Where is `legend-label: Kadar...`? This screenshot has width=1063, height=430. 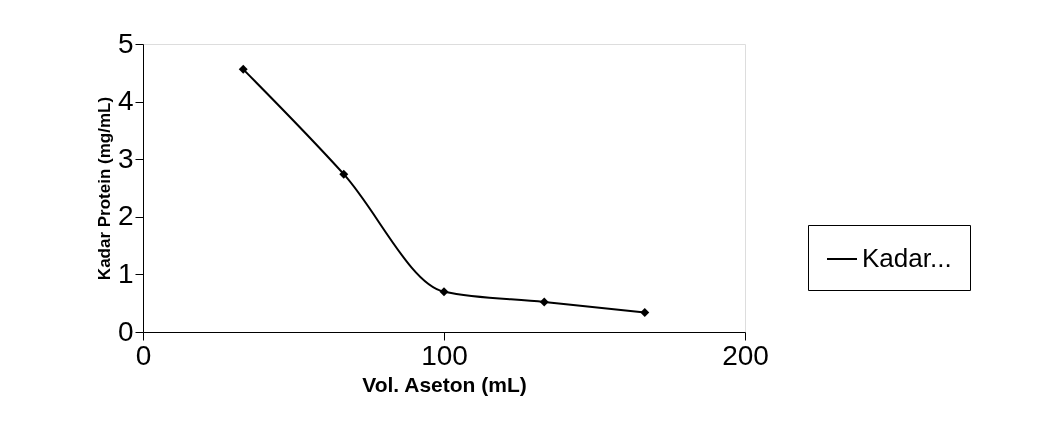
legend-label: Kadar... is located at coordinates (907, 258).